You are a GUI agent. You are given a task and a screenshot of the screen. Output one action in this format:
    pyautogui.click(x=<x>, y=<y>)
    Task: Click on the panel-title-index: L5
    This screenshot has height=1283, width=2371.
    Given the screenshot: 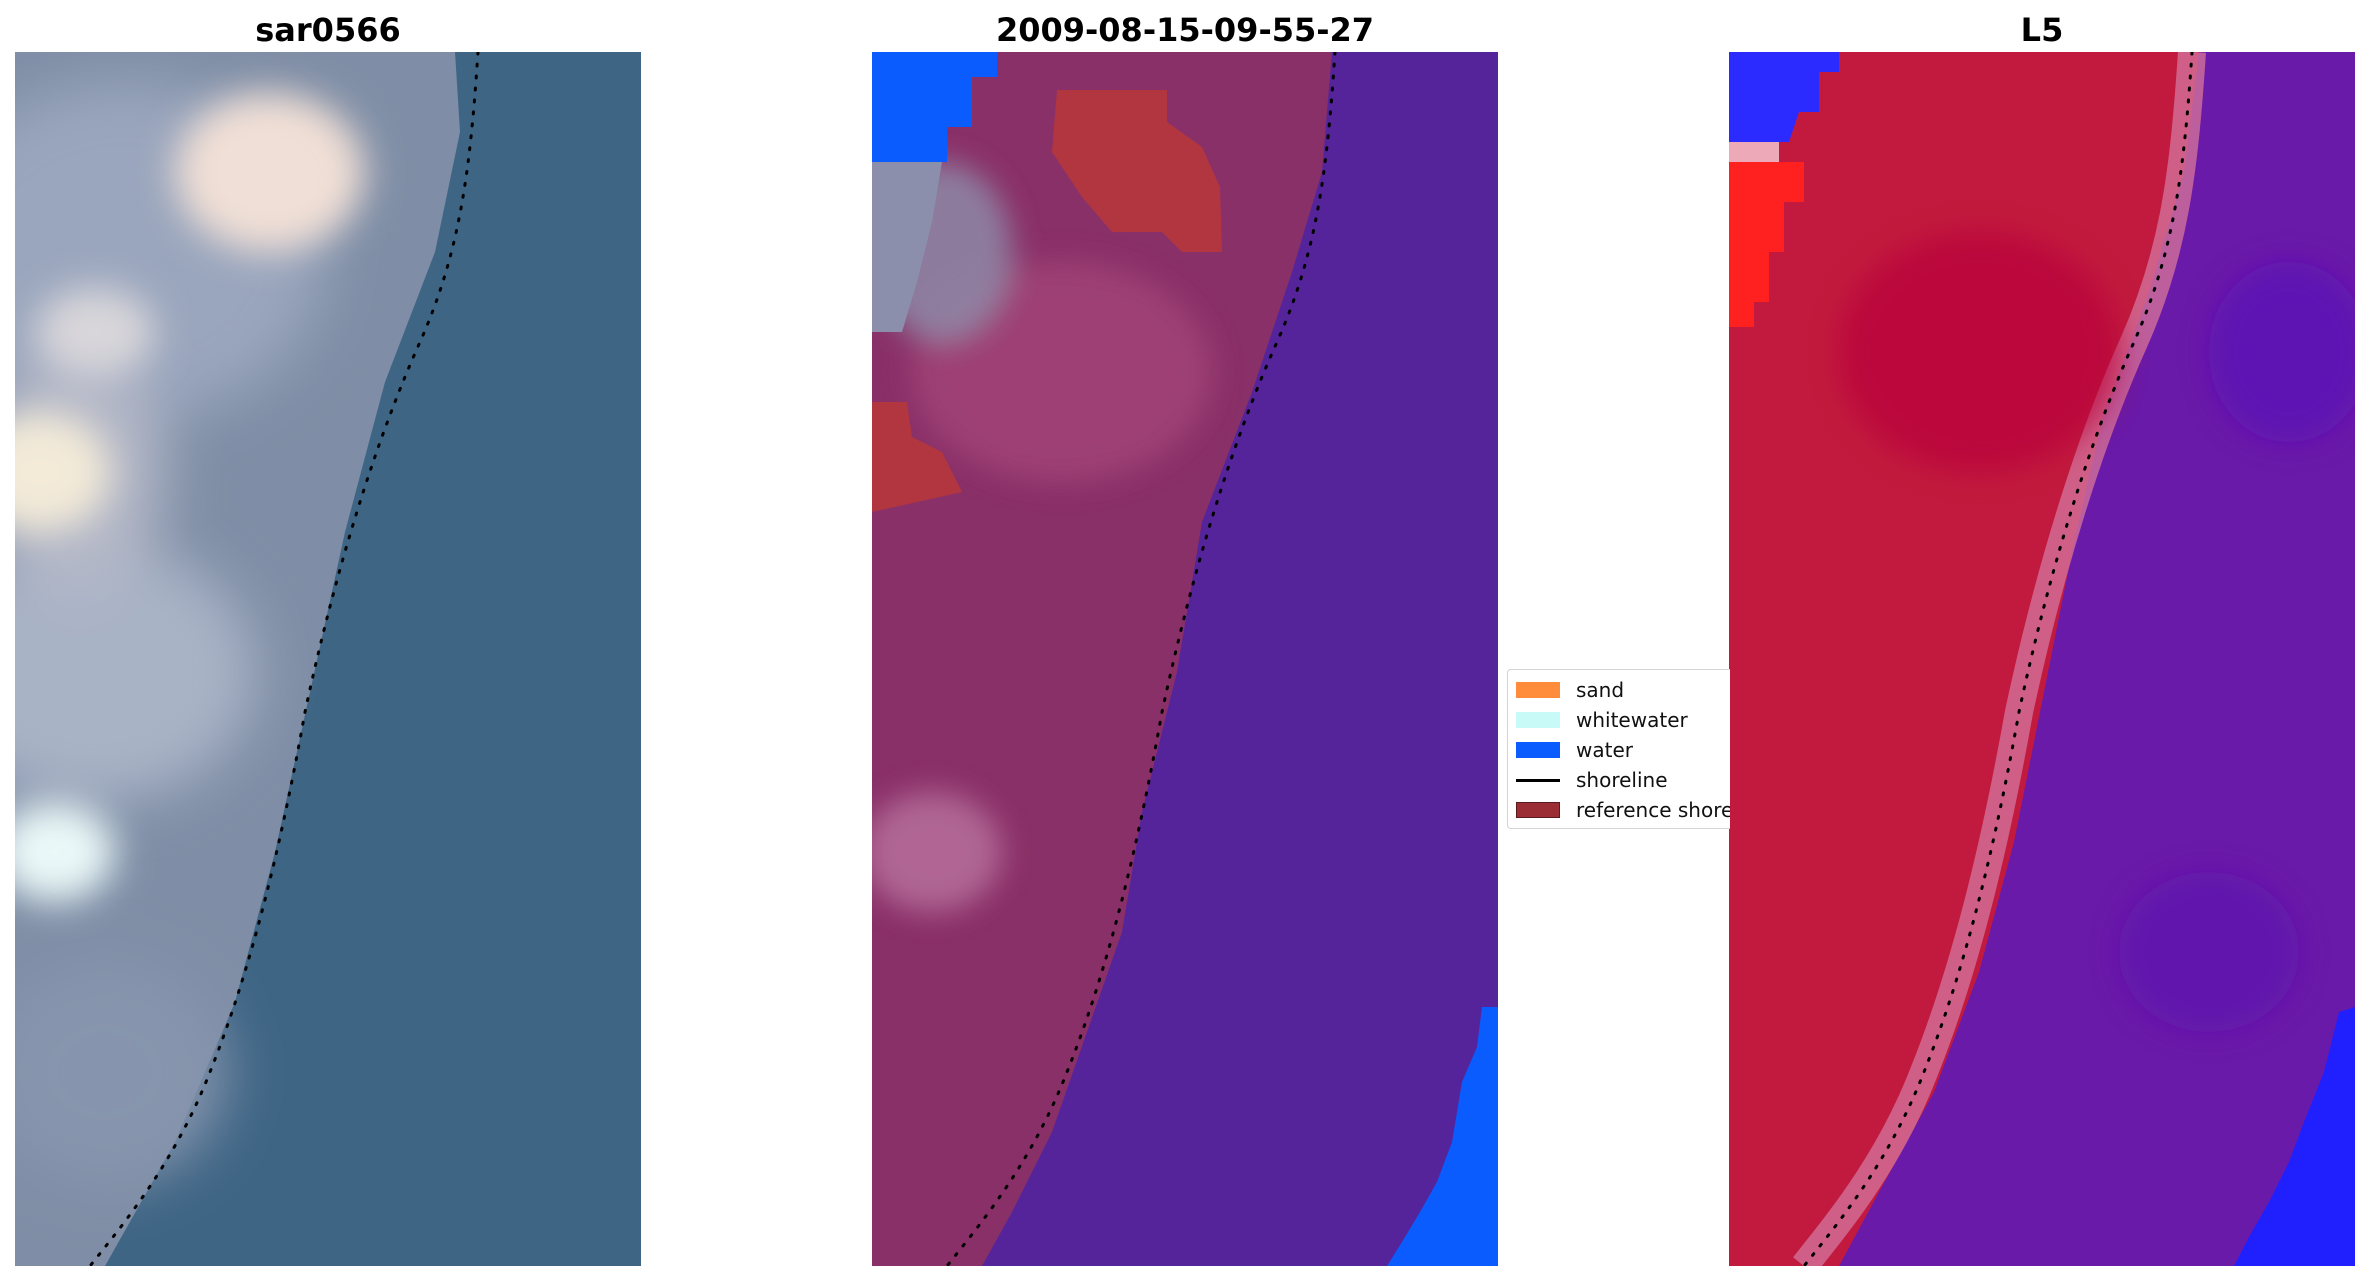 What is the action you would take?
    pyautogui.click(x=2042, y=30)
    